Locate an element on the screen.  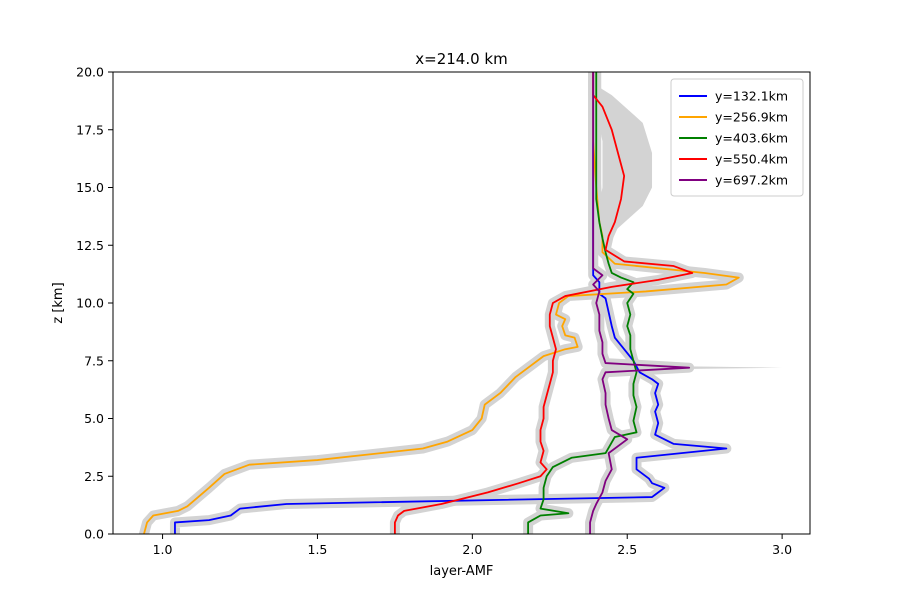
x-tick-label: 2.0 is located at coordinates (472, 549).